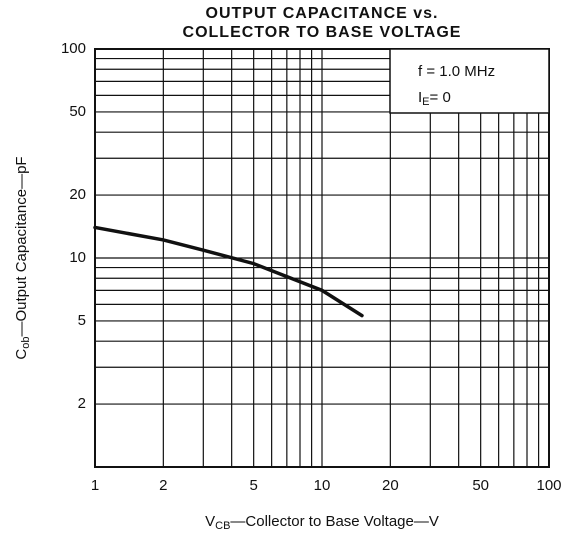 The height and width of the screenshot is (538, 570). I want to click on annotation-box, so click(469, 81).